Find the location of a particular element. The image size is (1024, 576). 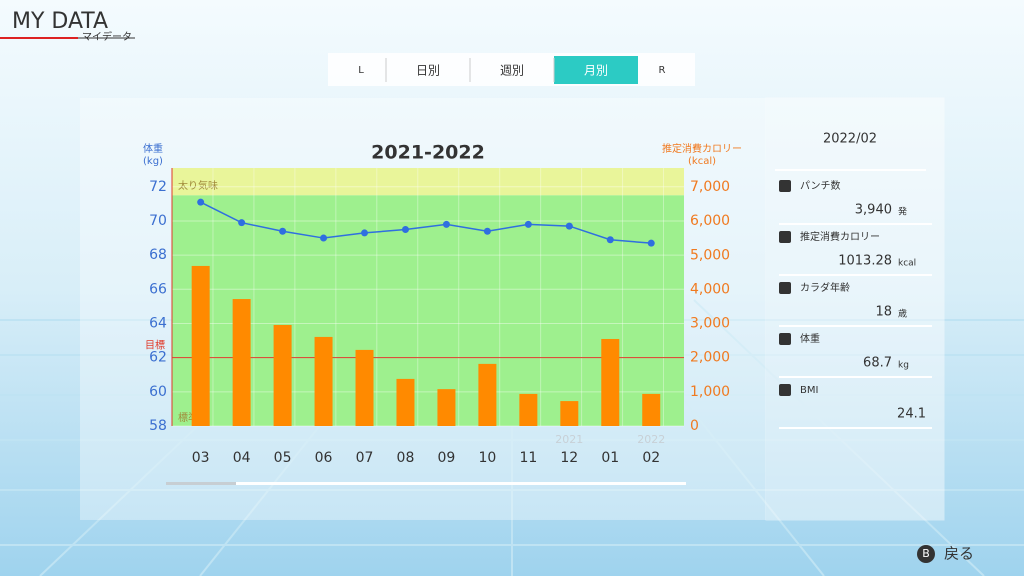

item-label: パンチ数 is located at coordinates (820, 185).